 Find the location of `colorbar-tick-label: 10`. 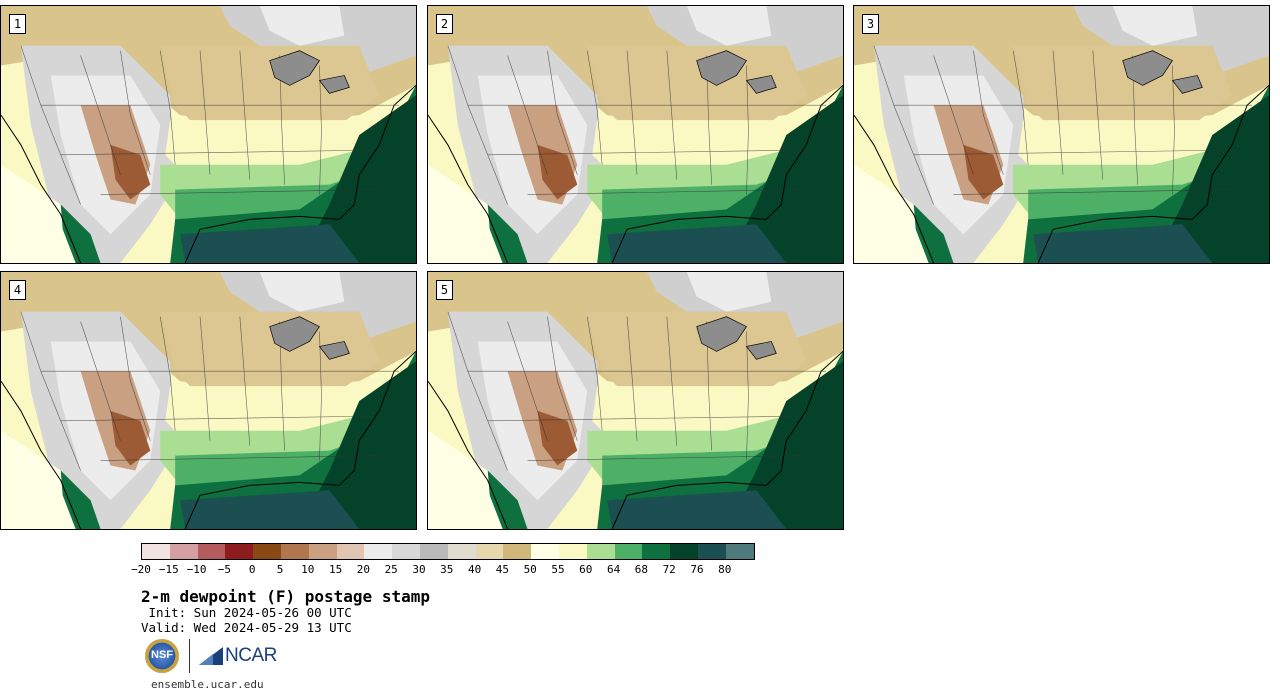

colorbar-tick-label: 10 is located at coordinates (308, 569).